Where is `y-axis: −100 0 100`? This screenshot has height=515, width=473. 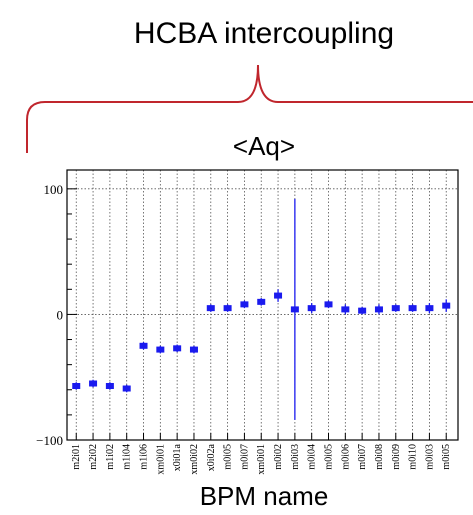
y-axis: −100 0 100 is located at coordinates (56, 315).